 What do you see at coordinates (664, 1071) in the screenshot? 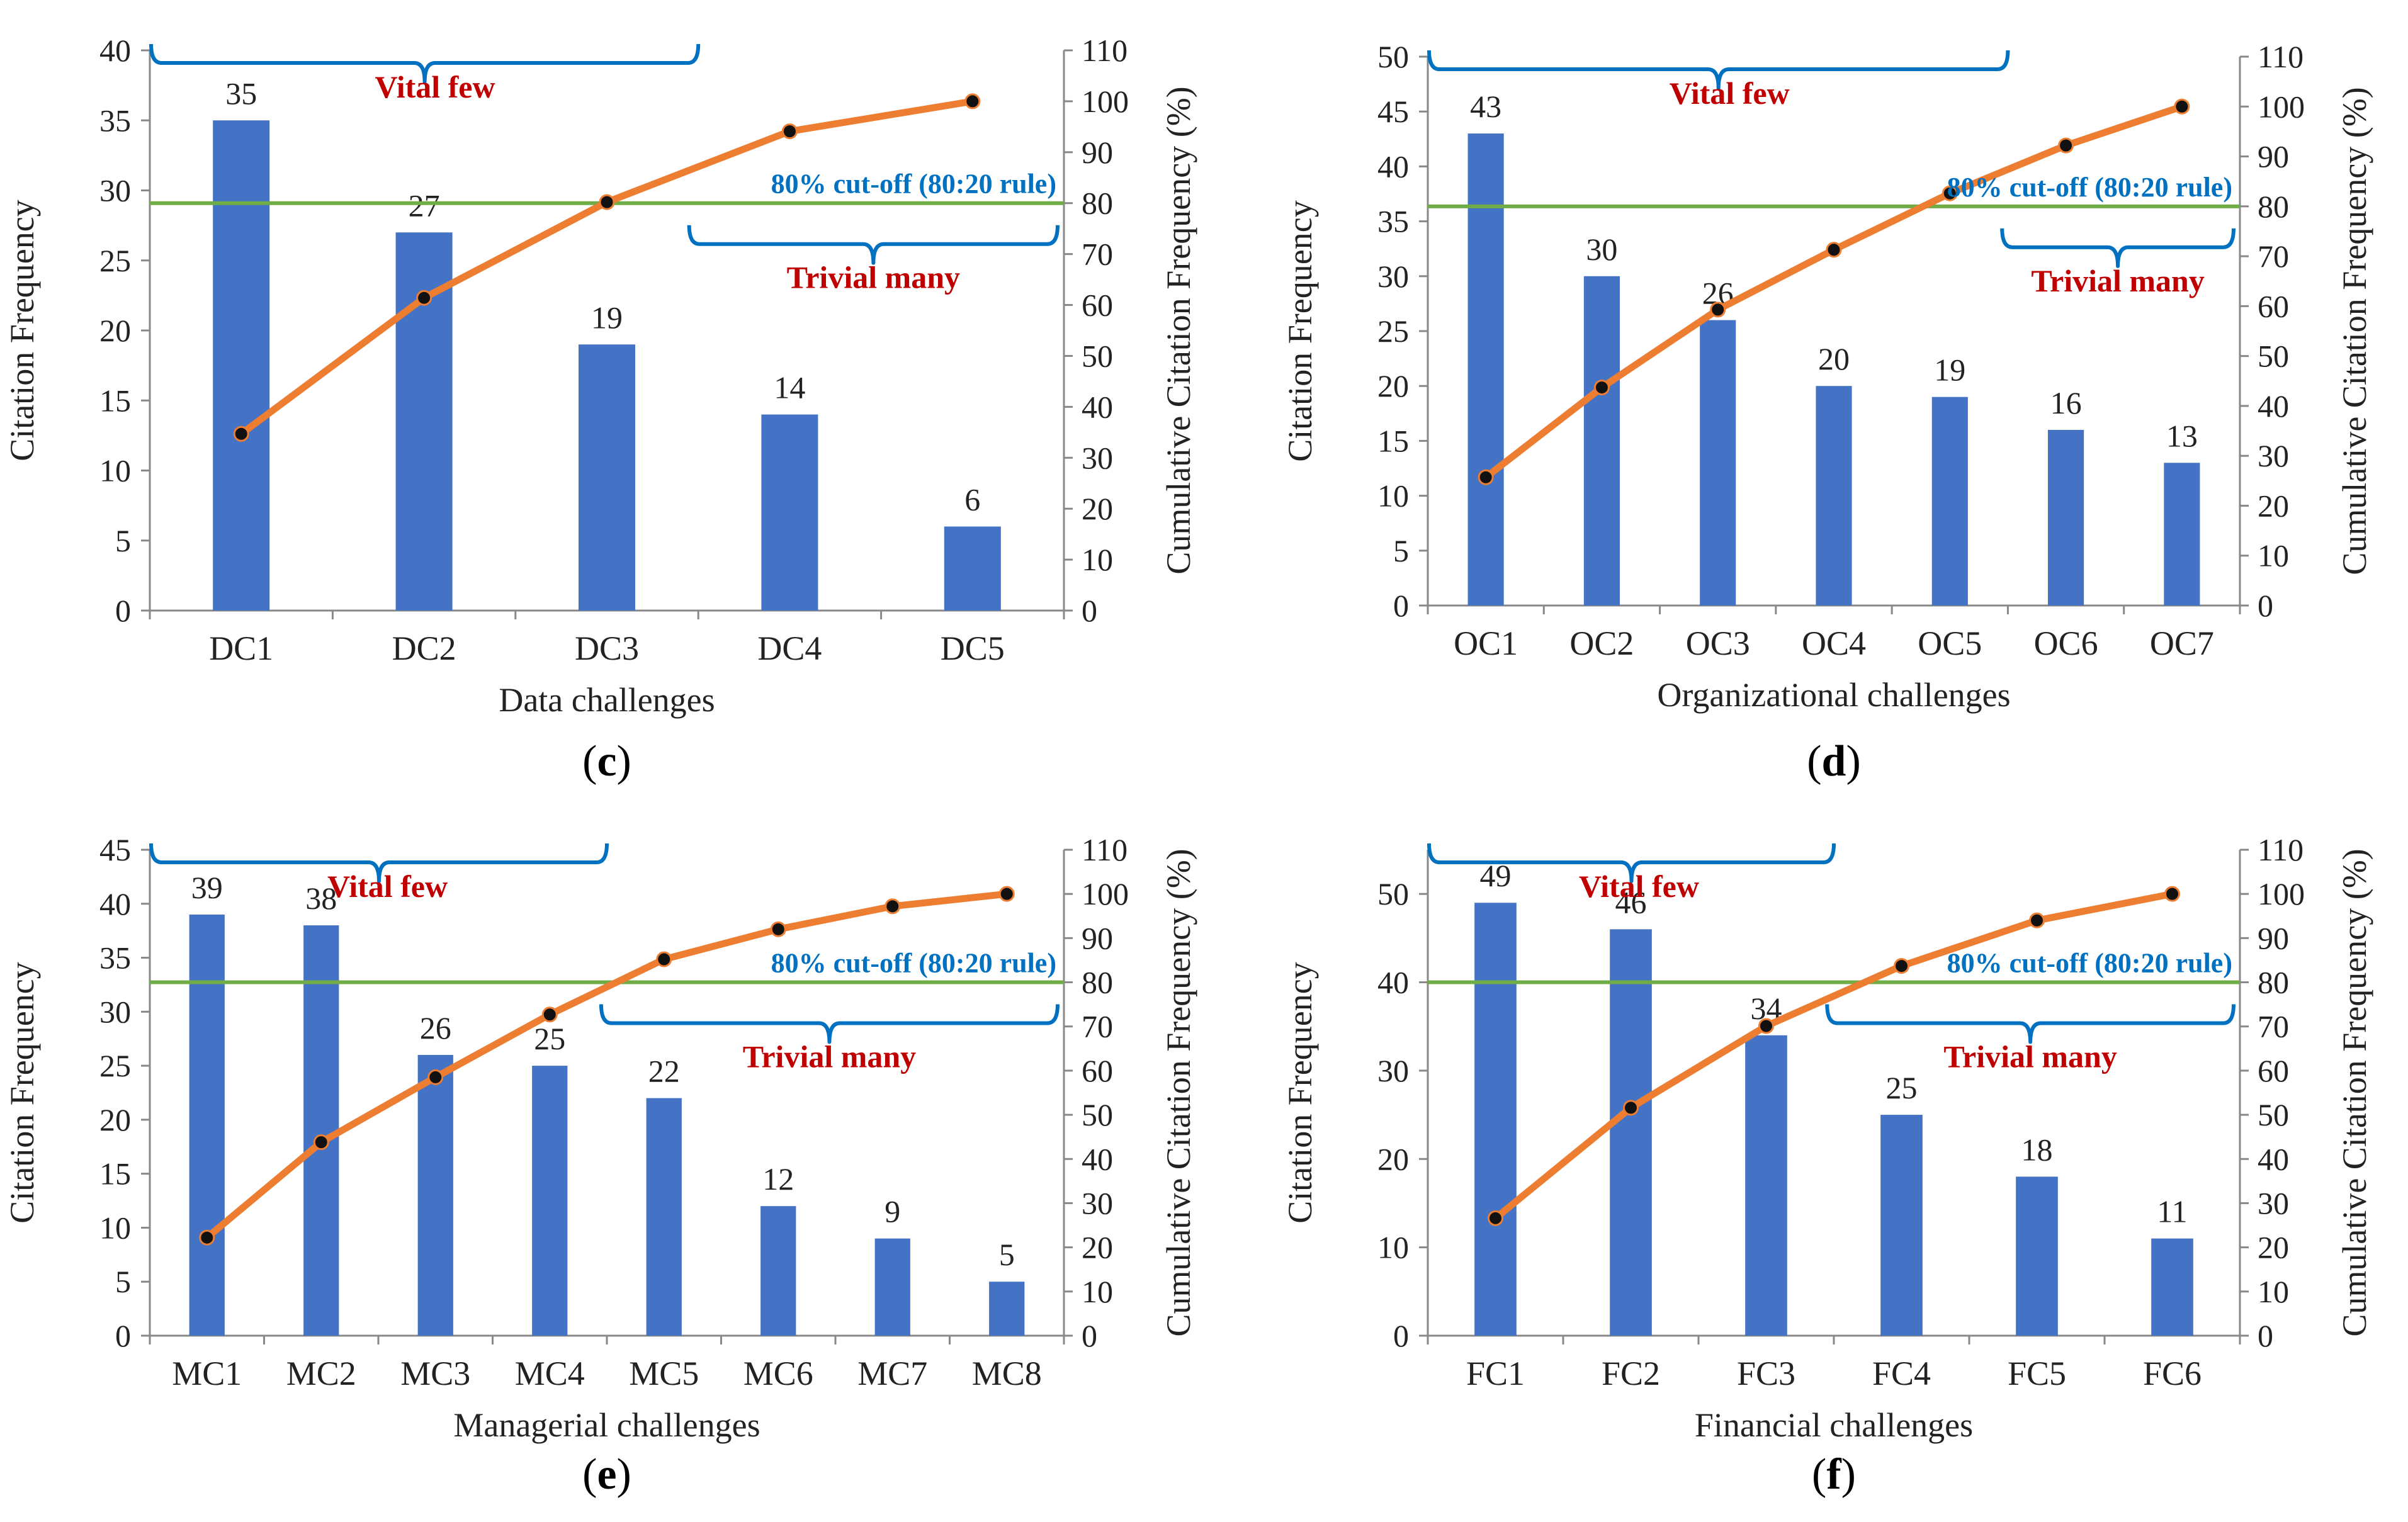
I see `bar-data-label: 22` at bounding box center [664, 1071].